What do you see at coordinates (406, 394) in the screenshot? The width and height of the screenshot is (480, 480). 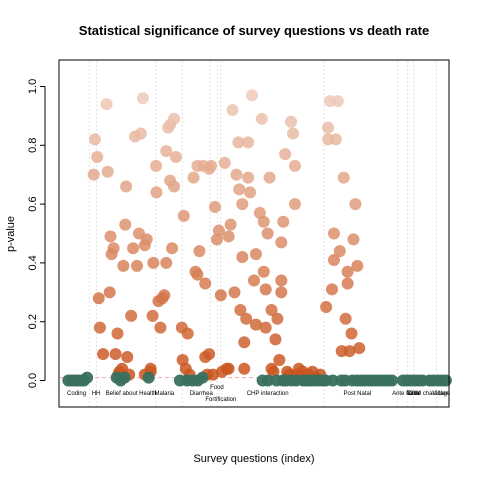 I see `group-label: Ante Natal` at bounding box center [406, 394].